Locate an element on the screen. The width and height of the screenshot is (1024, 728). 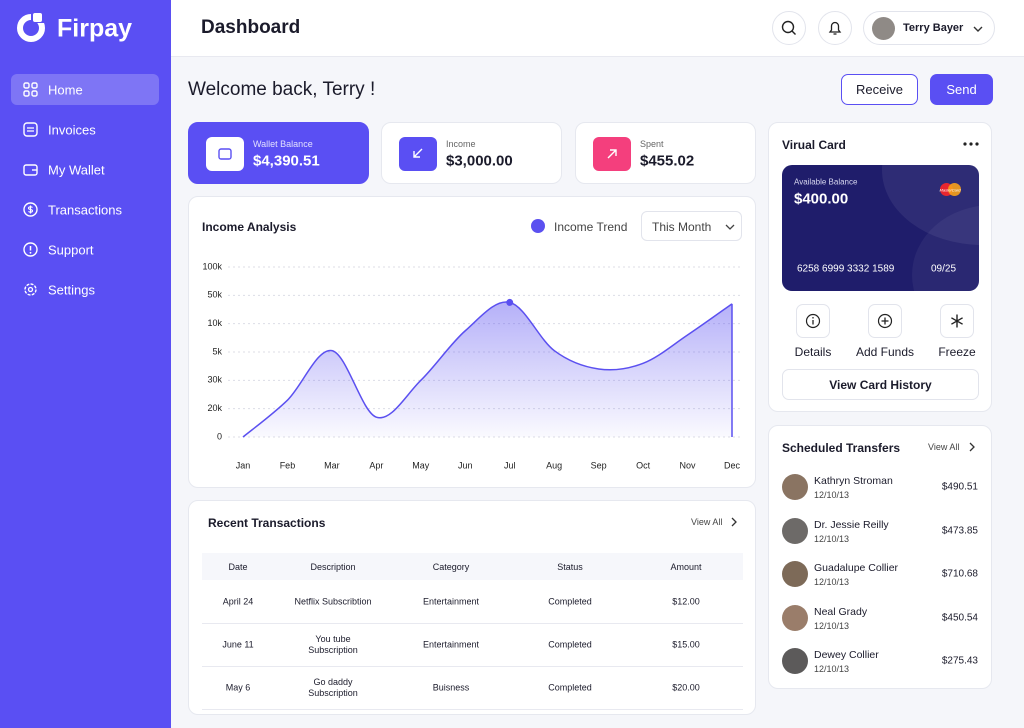
stat-card: Income $3,000.00 is located at coordinates (471, 153).